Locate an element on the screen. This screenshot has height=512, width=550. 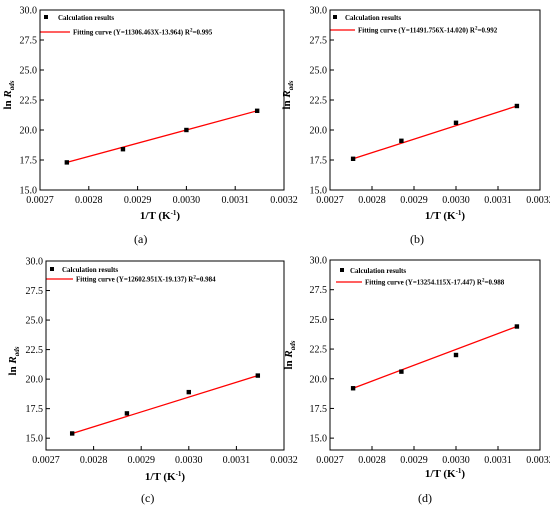
legend-r2-value: =0.995 is located at coordinates (202, 33).